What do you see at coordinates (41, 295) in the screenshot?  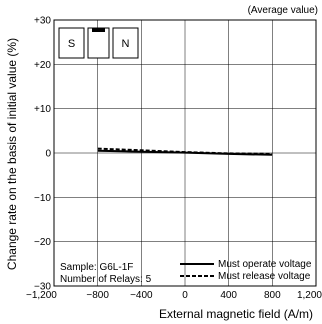 I see `x-tick-label: −1,200` at bounding box center [41, 295].